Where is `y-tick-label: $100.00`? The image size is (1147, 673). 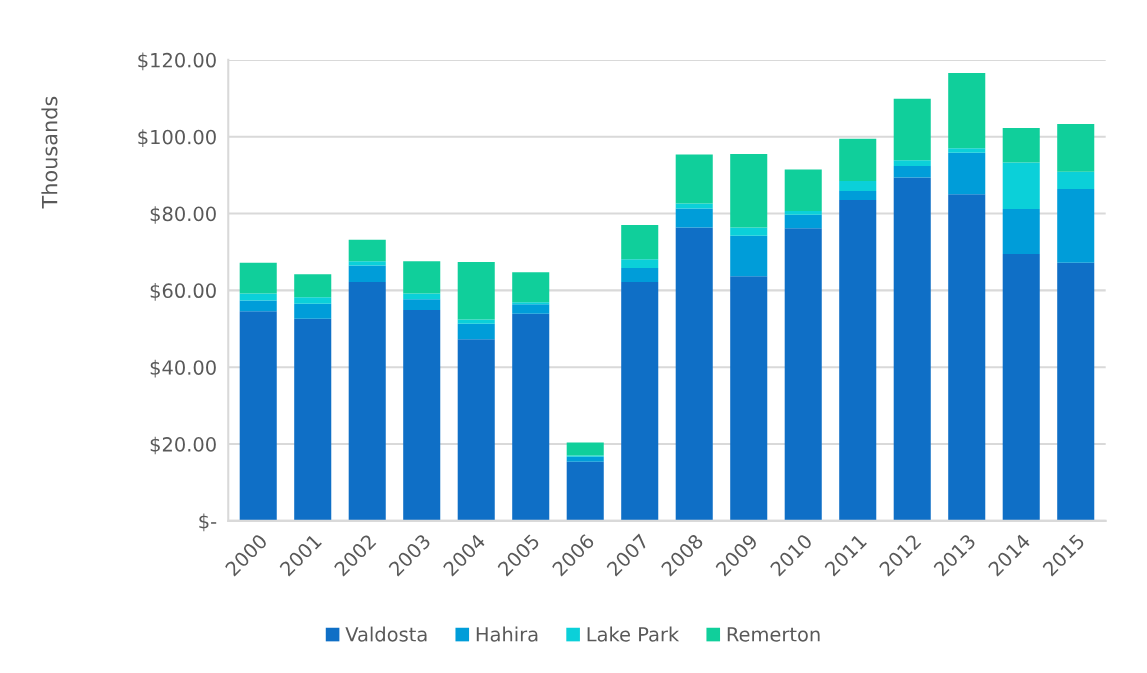
y-tick-label: $100.00 is located at coordinates (177, 138).